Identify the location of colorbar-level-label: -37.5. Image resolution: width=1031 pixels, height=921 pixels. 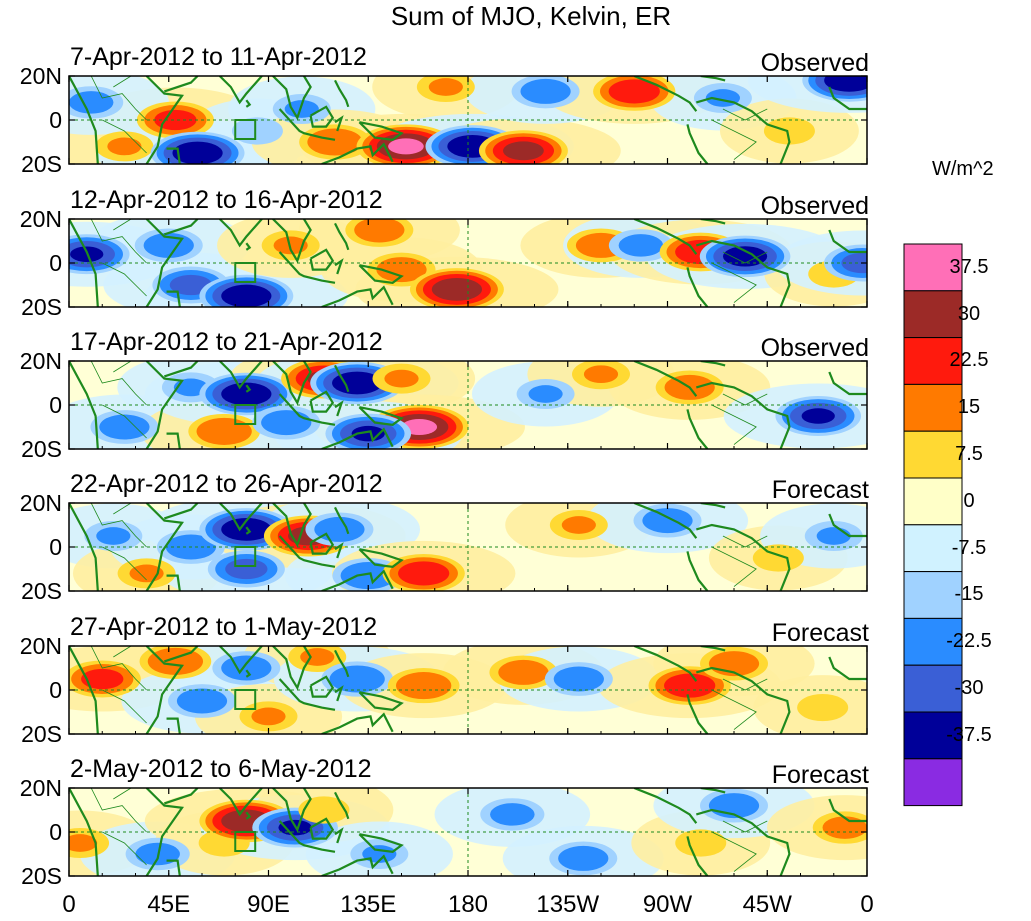
(969, 734).